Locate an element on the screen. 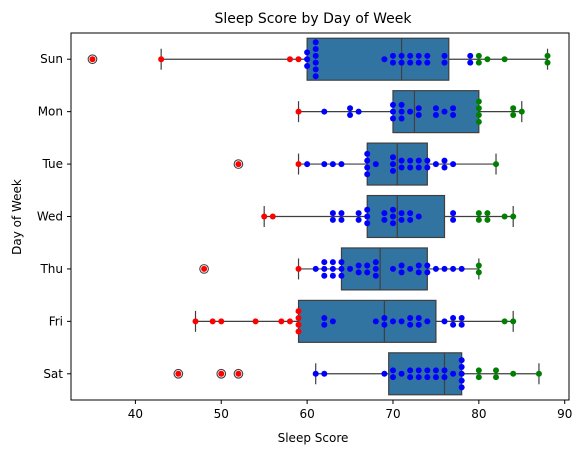 Image resolution: width=578 pixels, height=459 pixels. x-axis-label: Sleep Score is located at coordinates (313, 438).